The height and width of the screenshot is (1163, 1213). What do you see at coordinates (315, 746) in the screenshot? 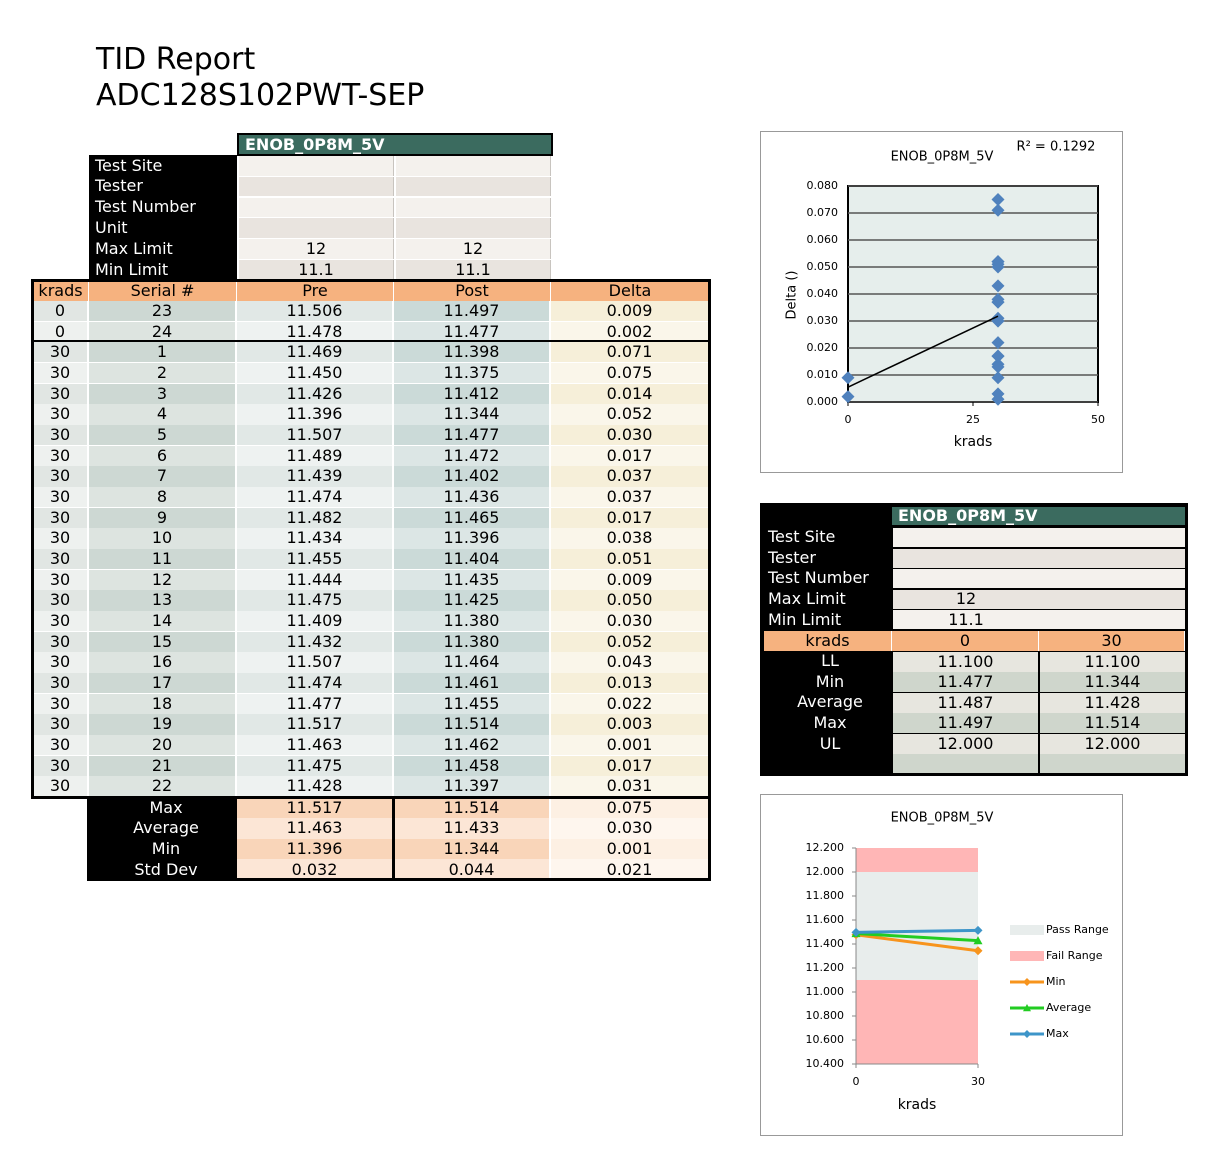
I see `table-cell: 11.463` at bounding box center [315, 746].